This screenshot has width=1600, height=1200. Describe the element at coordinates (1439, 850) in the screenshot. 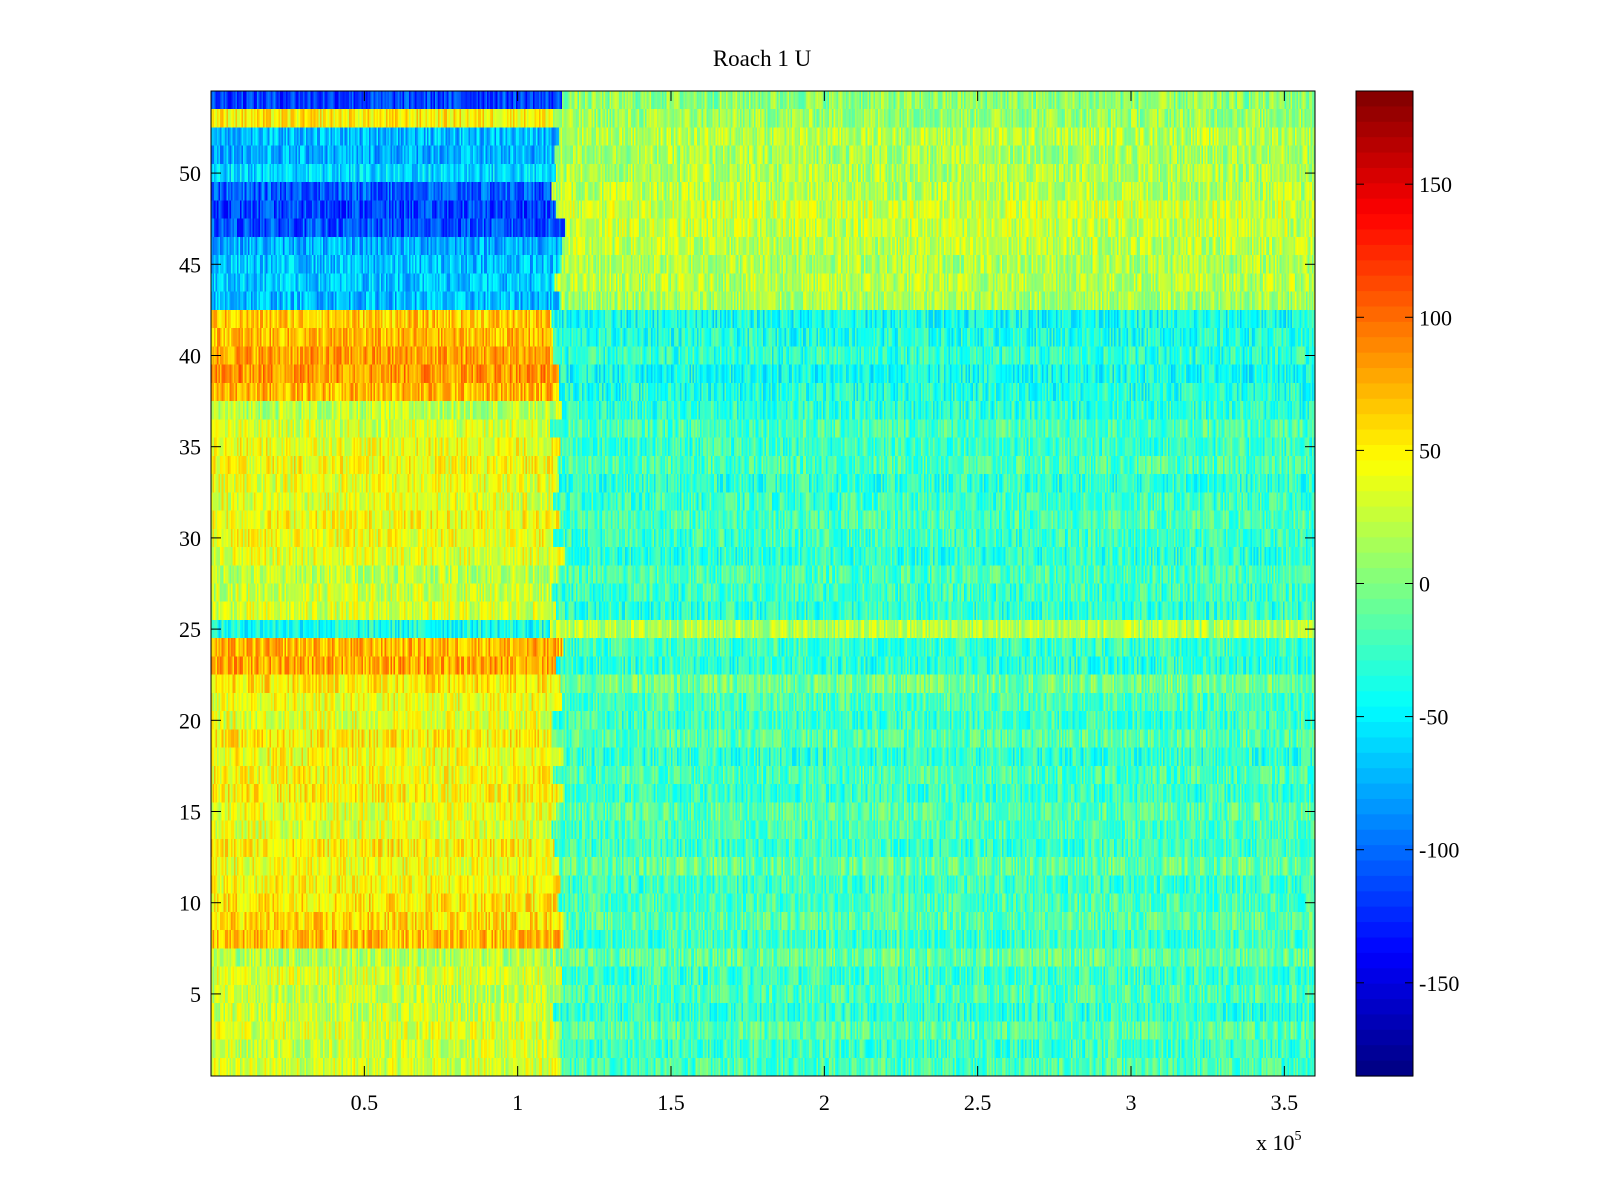

I see `colorbar-tick-label: -100` at that location.